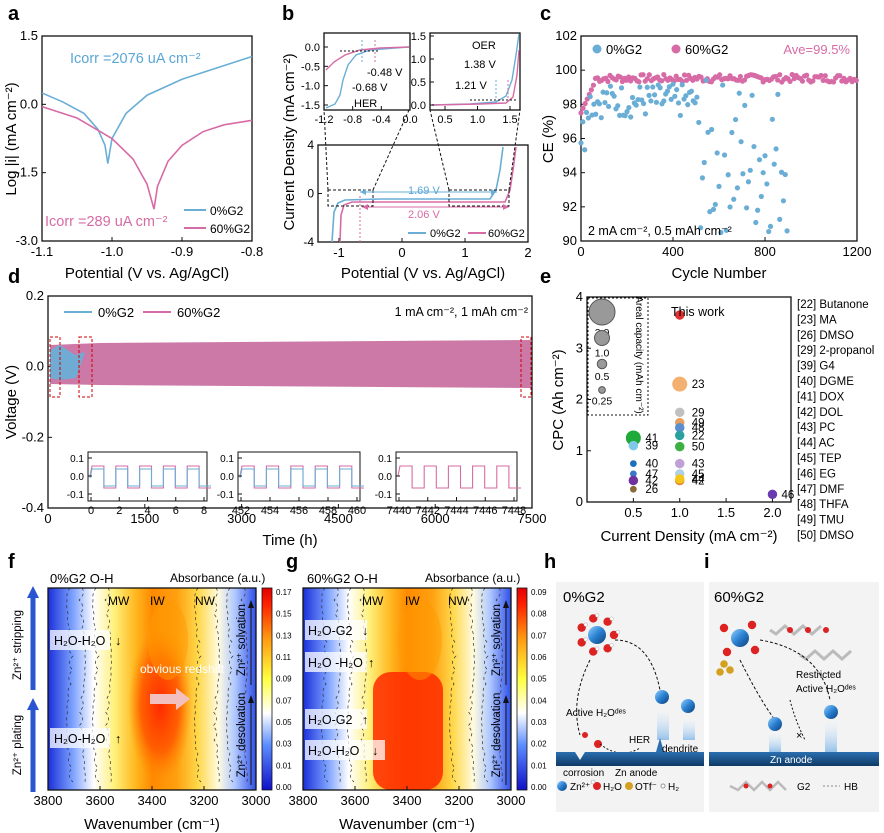 The height and width of the screenshot is (833, 884). What do you see at coordinates (284, 787) in the screenshot?
I see `f-colorbar-tick: 0.00` at bounding box center [284, 787].